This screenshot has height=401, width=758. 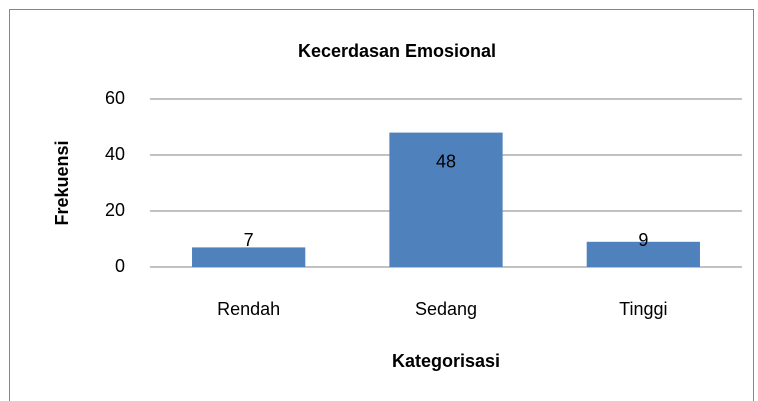 I want to click on data-label: 48, so click(x=446, y=161).